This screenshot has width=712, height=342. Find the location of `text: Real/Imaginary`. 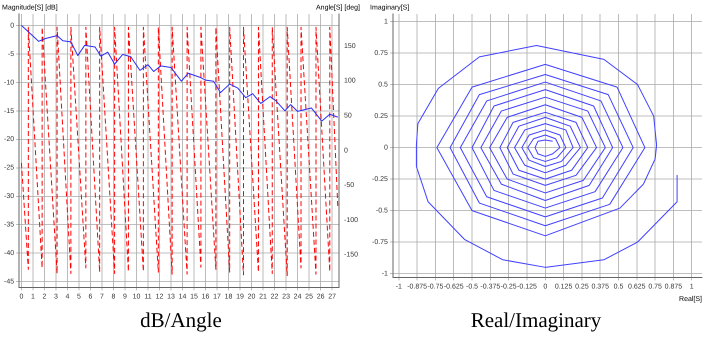

text: Real/Imaginary is located at coordinates (536, 320).